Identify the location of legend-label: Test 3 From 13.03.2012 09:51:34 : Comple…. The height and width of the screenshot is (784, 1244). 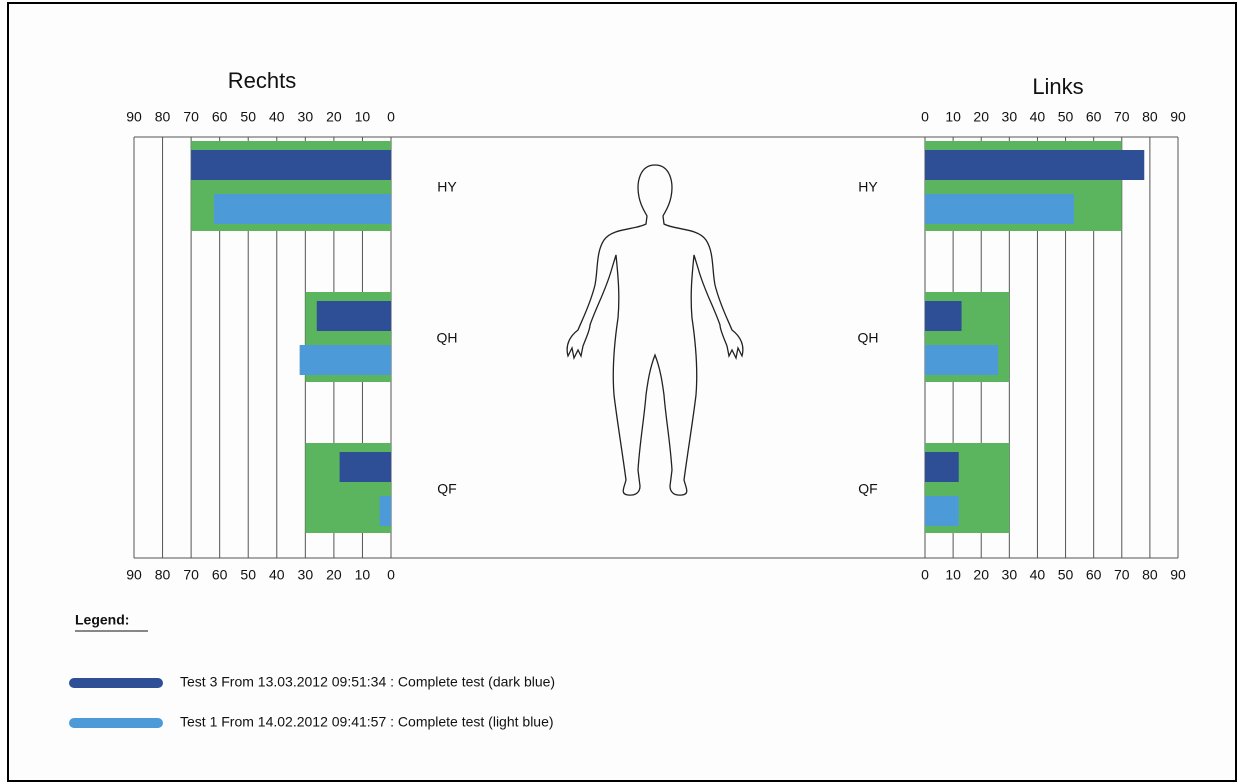
(367, 682).